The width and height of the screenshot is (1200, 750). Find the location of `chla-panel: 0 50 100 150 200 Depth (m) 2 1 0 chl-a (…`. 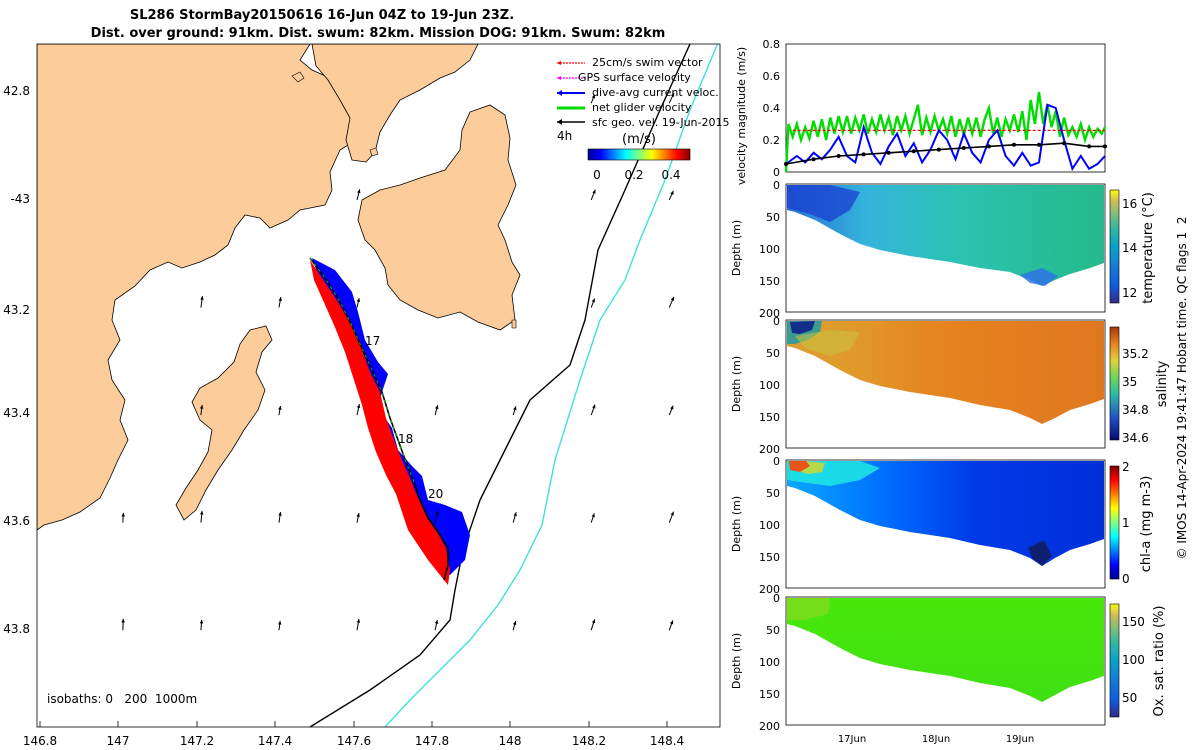

chla-panel: 0 50 100 150 200 Depth (m) 2 1 0 chl-a (… is located at coordinates (942, 525).